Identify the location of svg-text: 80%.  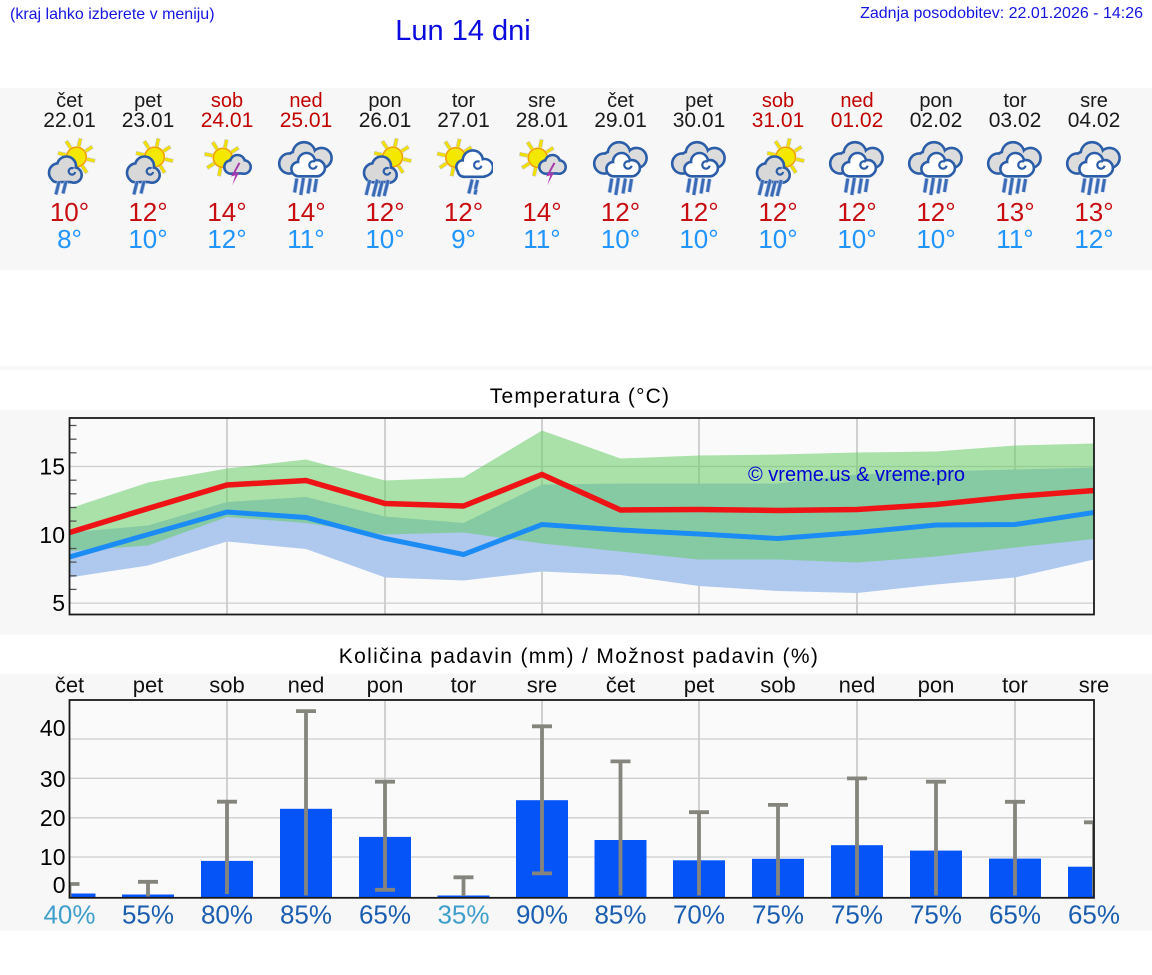
(227, 915).